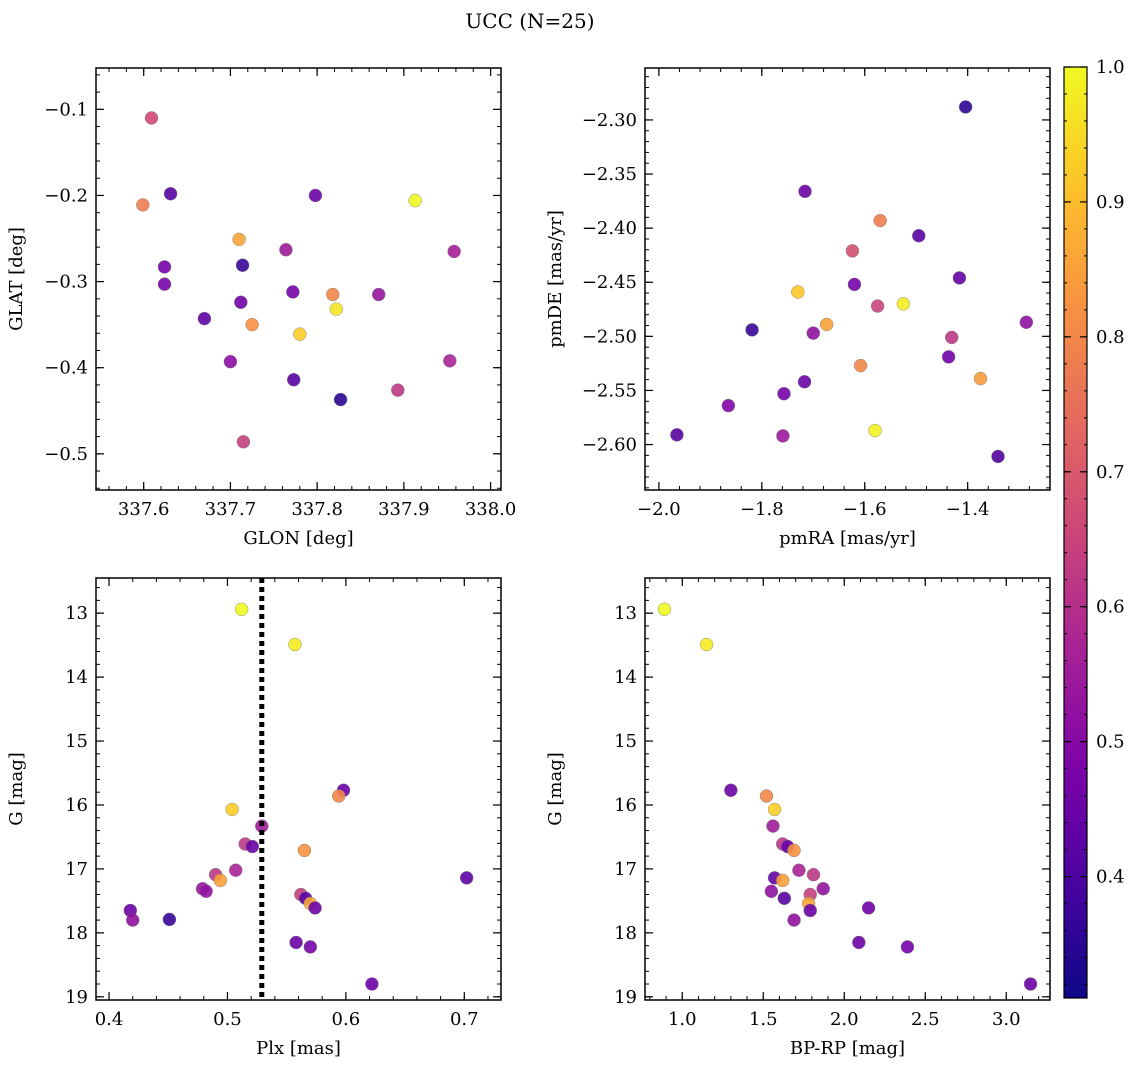 The width and height of the screenshot is (1136, 1071). I want to click on y-tick-label: −0.5, so click(66, 454).